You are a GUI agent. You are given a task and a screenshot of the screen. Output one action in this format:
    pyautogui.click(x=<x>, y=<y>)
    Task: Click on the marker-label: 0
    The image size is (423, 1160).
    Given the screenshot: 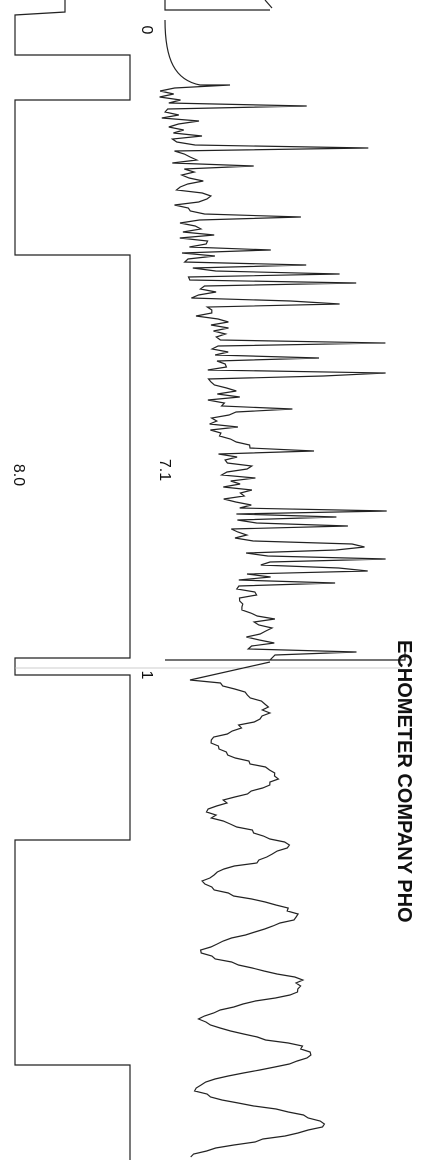 What is the action you would take?
    pyautogui.click(x=146, y=30)
    